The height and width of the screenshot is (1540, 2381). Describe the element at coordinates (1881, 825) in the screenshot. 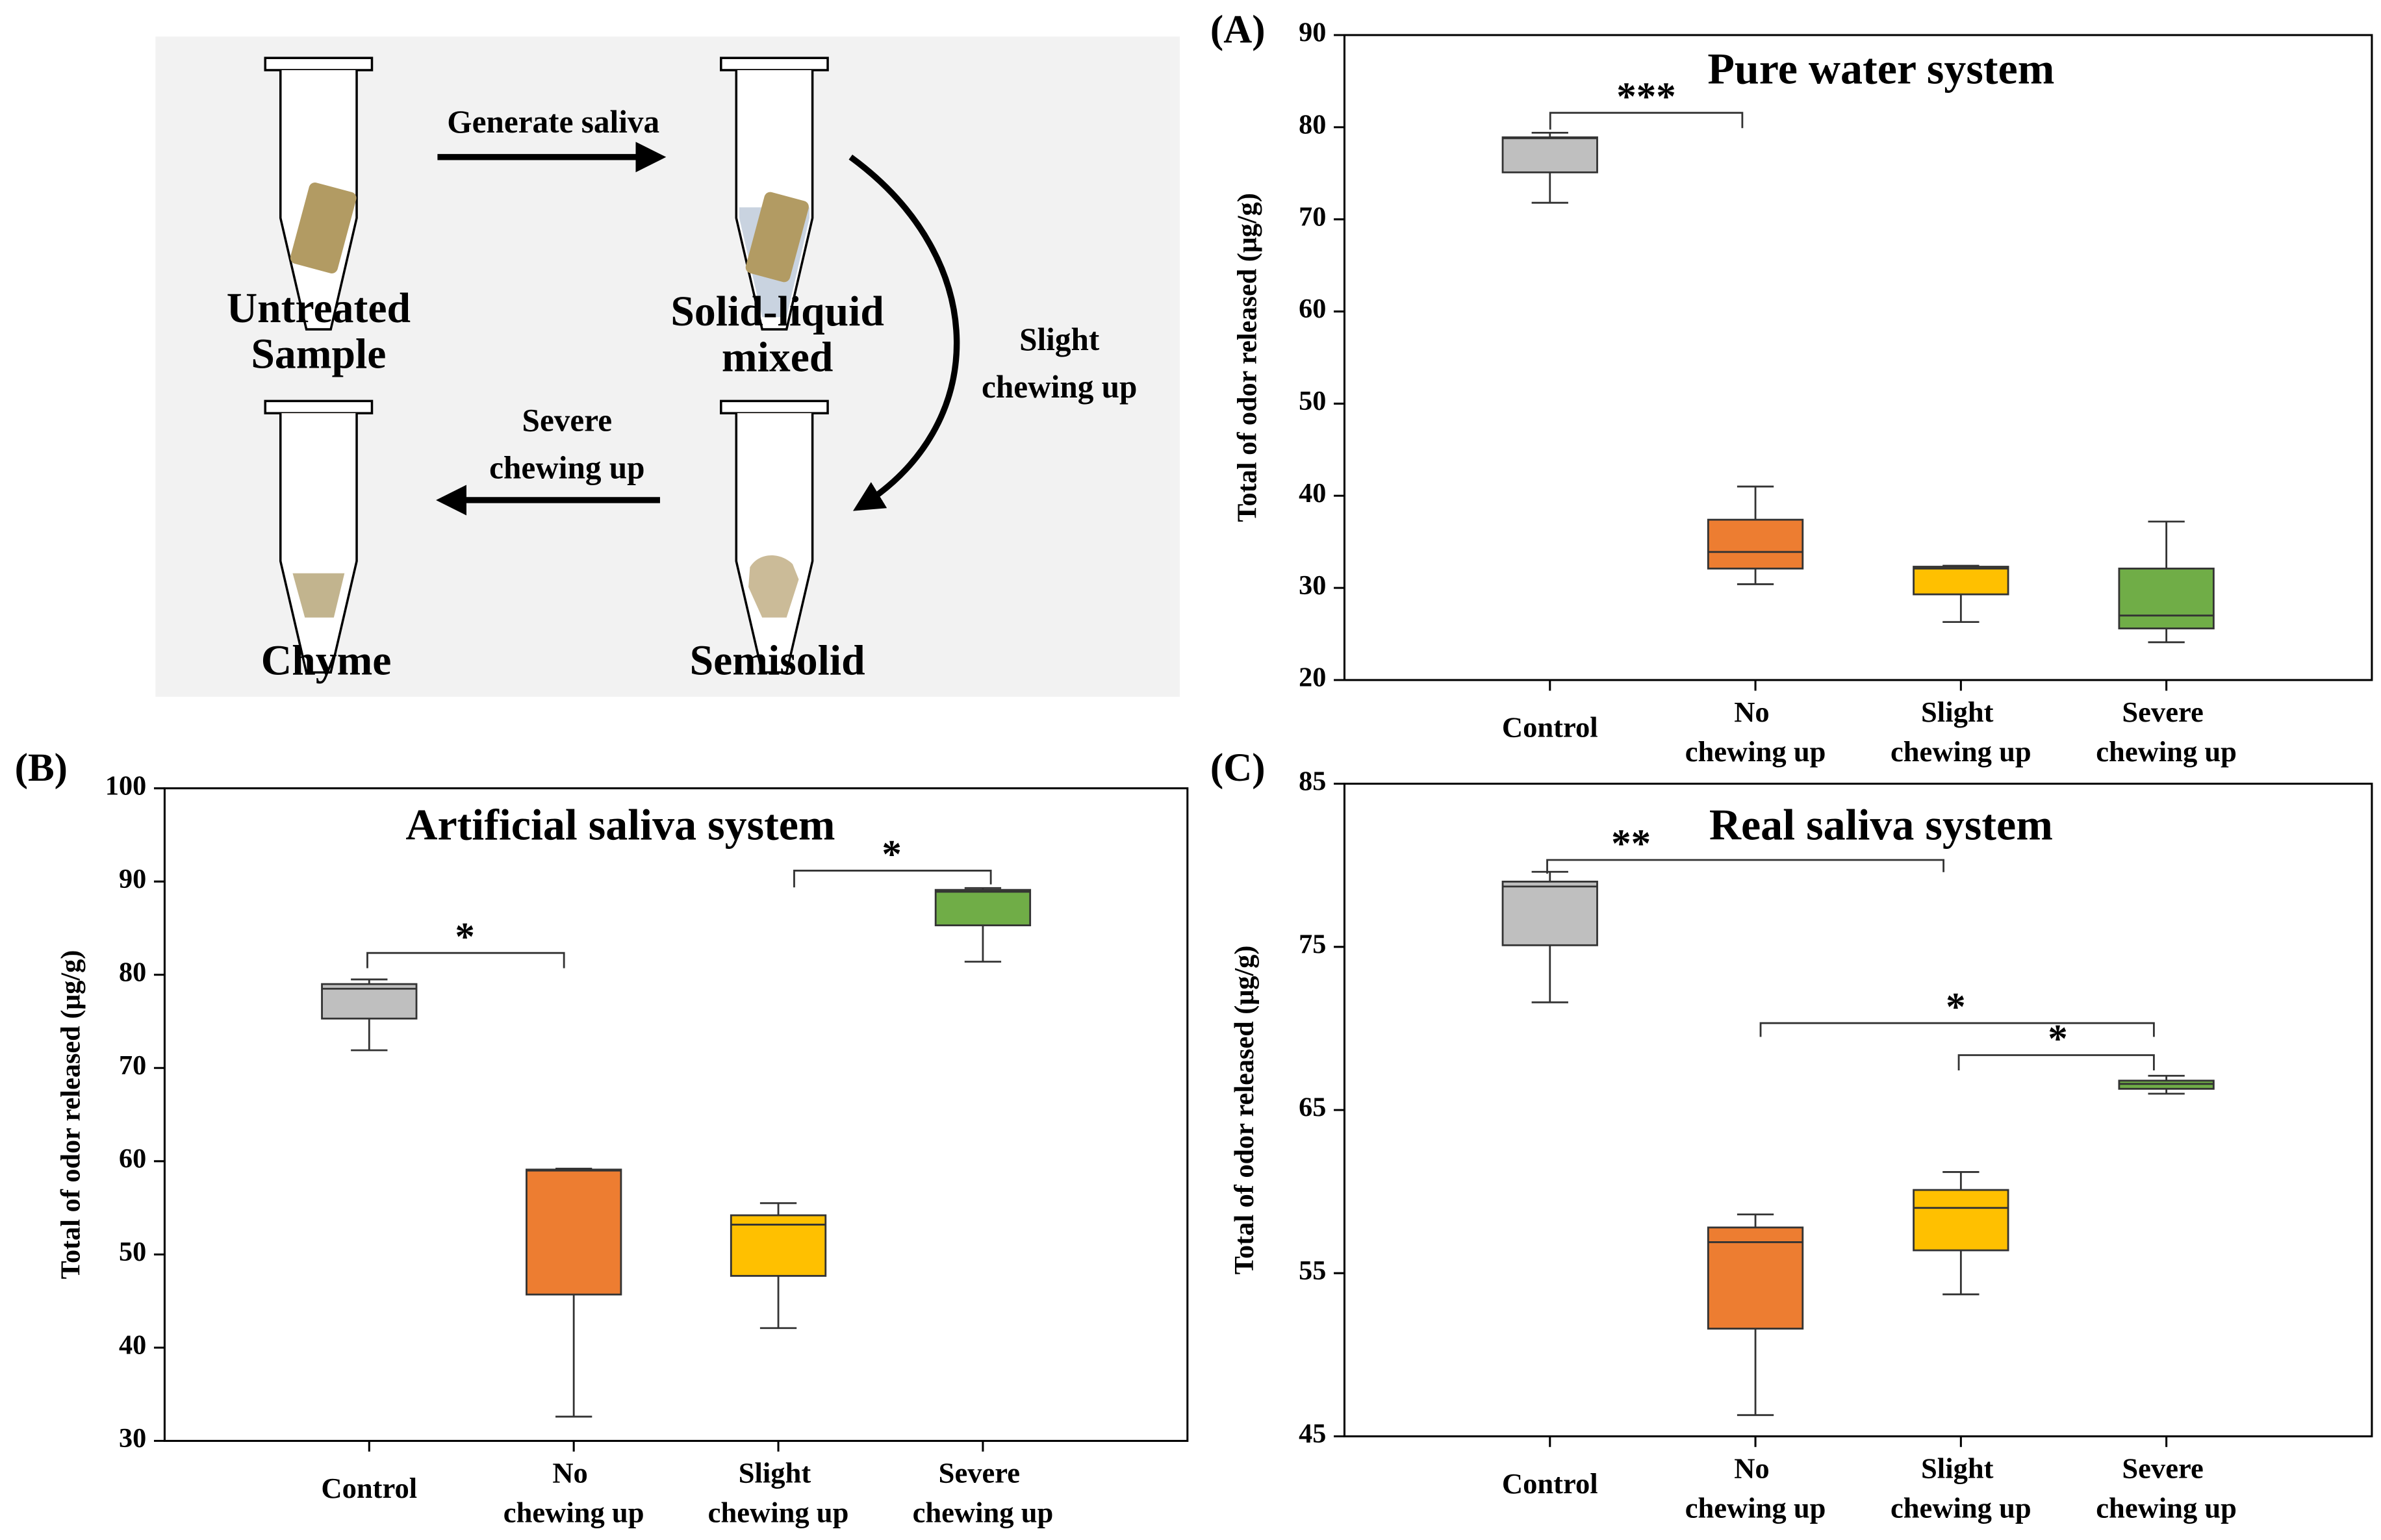

I see `chart-title: Real saliva system` at that location.